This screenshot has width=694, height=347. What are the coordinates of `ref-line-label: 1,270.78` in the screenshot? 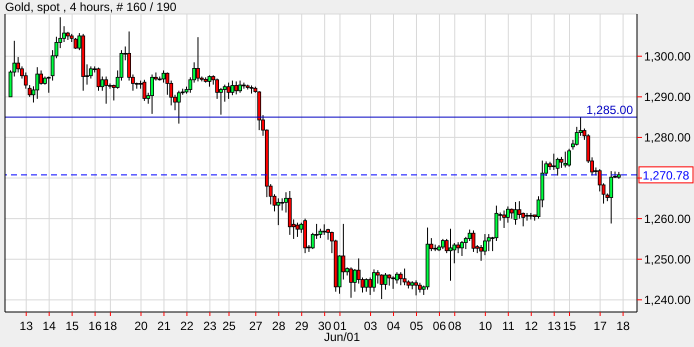 It's located at (666, 175).